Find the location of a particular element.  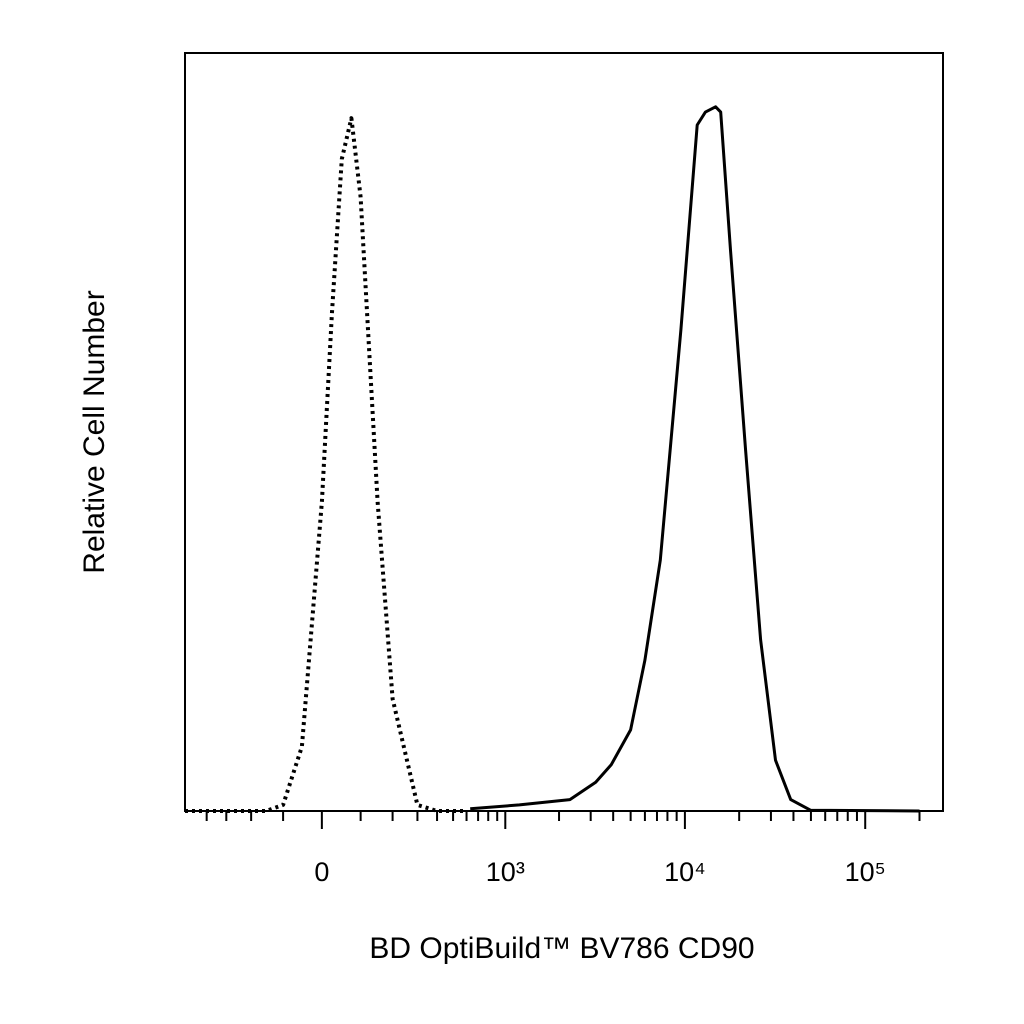

x-tick-label: 0 is located at coordinates (321, 872).